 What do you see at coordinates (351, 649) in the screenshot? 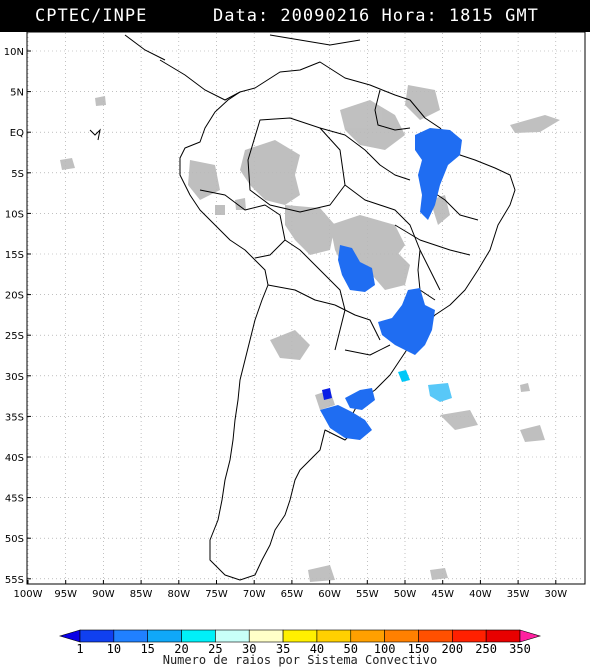
I see `legend-tick-label: 50` at bounding box center [351, 649].